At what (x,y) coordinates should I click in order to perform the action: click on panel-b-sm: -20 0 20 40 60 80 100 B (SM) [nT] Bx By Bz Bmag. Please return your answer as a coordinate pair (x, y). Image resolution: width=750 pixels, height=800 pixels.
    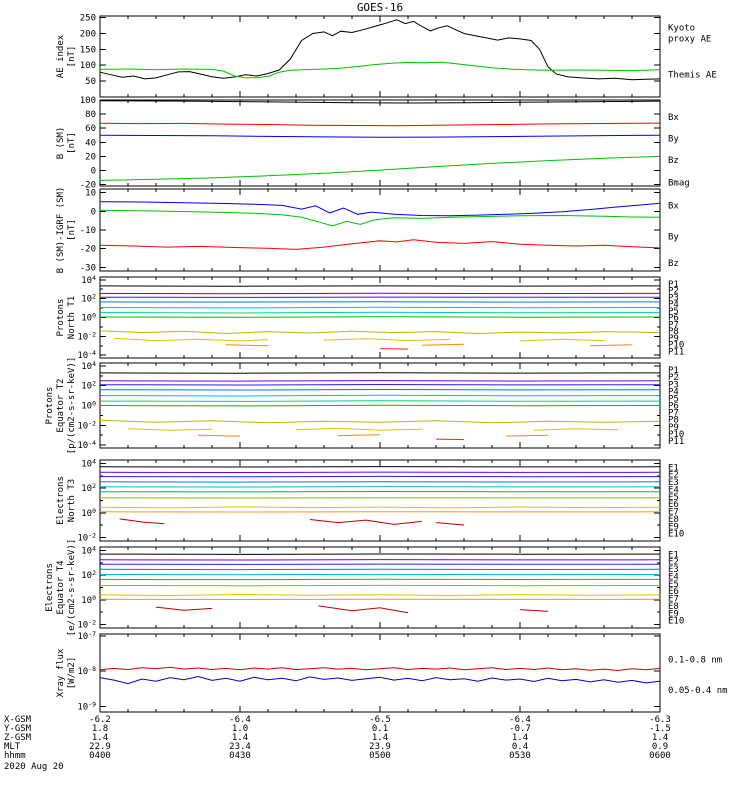
    Looking at the image, I should click on (373, 143).